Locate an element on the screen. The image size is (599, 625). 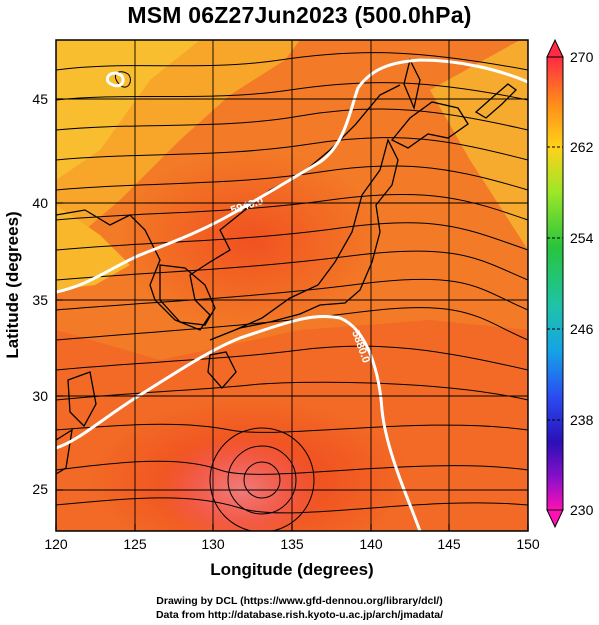
x-tick-label: 135 is located at coordinates (292, 544).